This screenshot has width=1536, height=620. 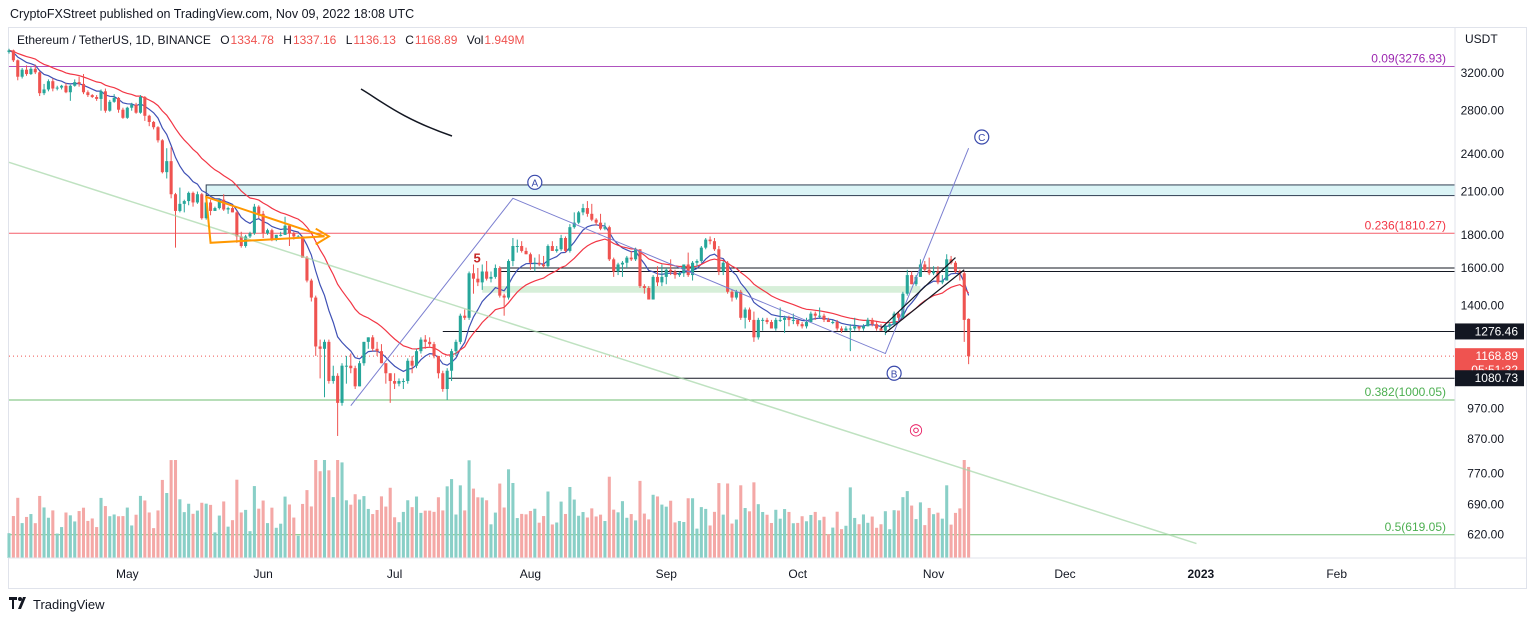 I want to click on volume-value: 1.949M, so click(x=504, y=40).